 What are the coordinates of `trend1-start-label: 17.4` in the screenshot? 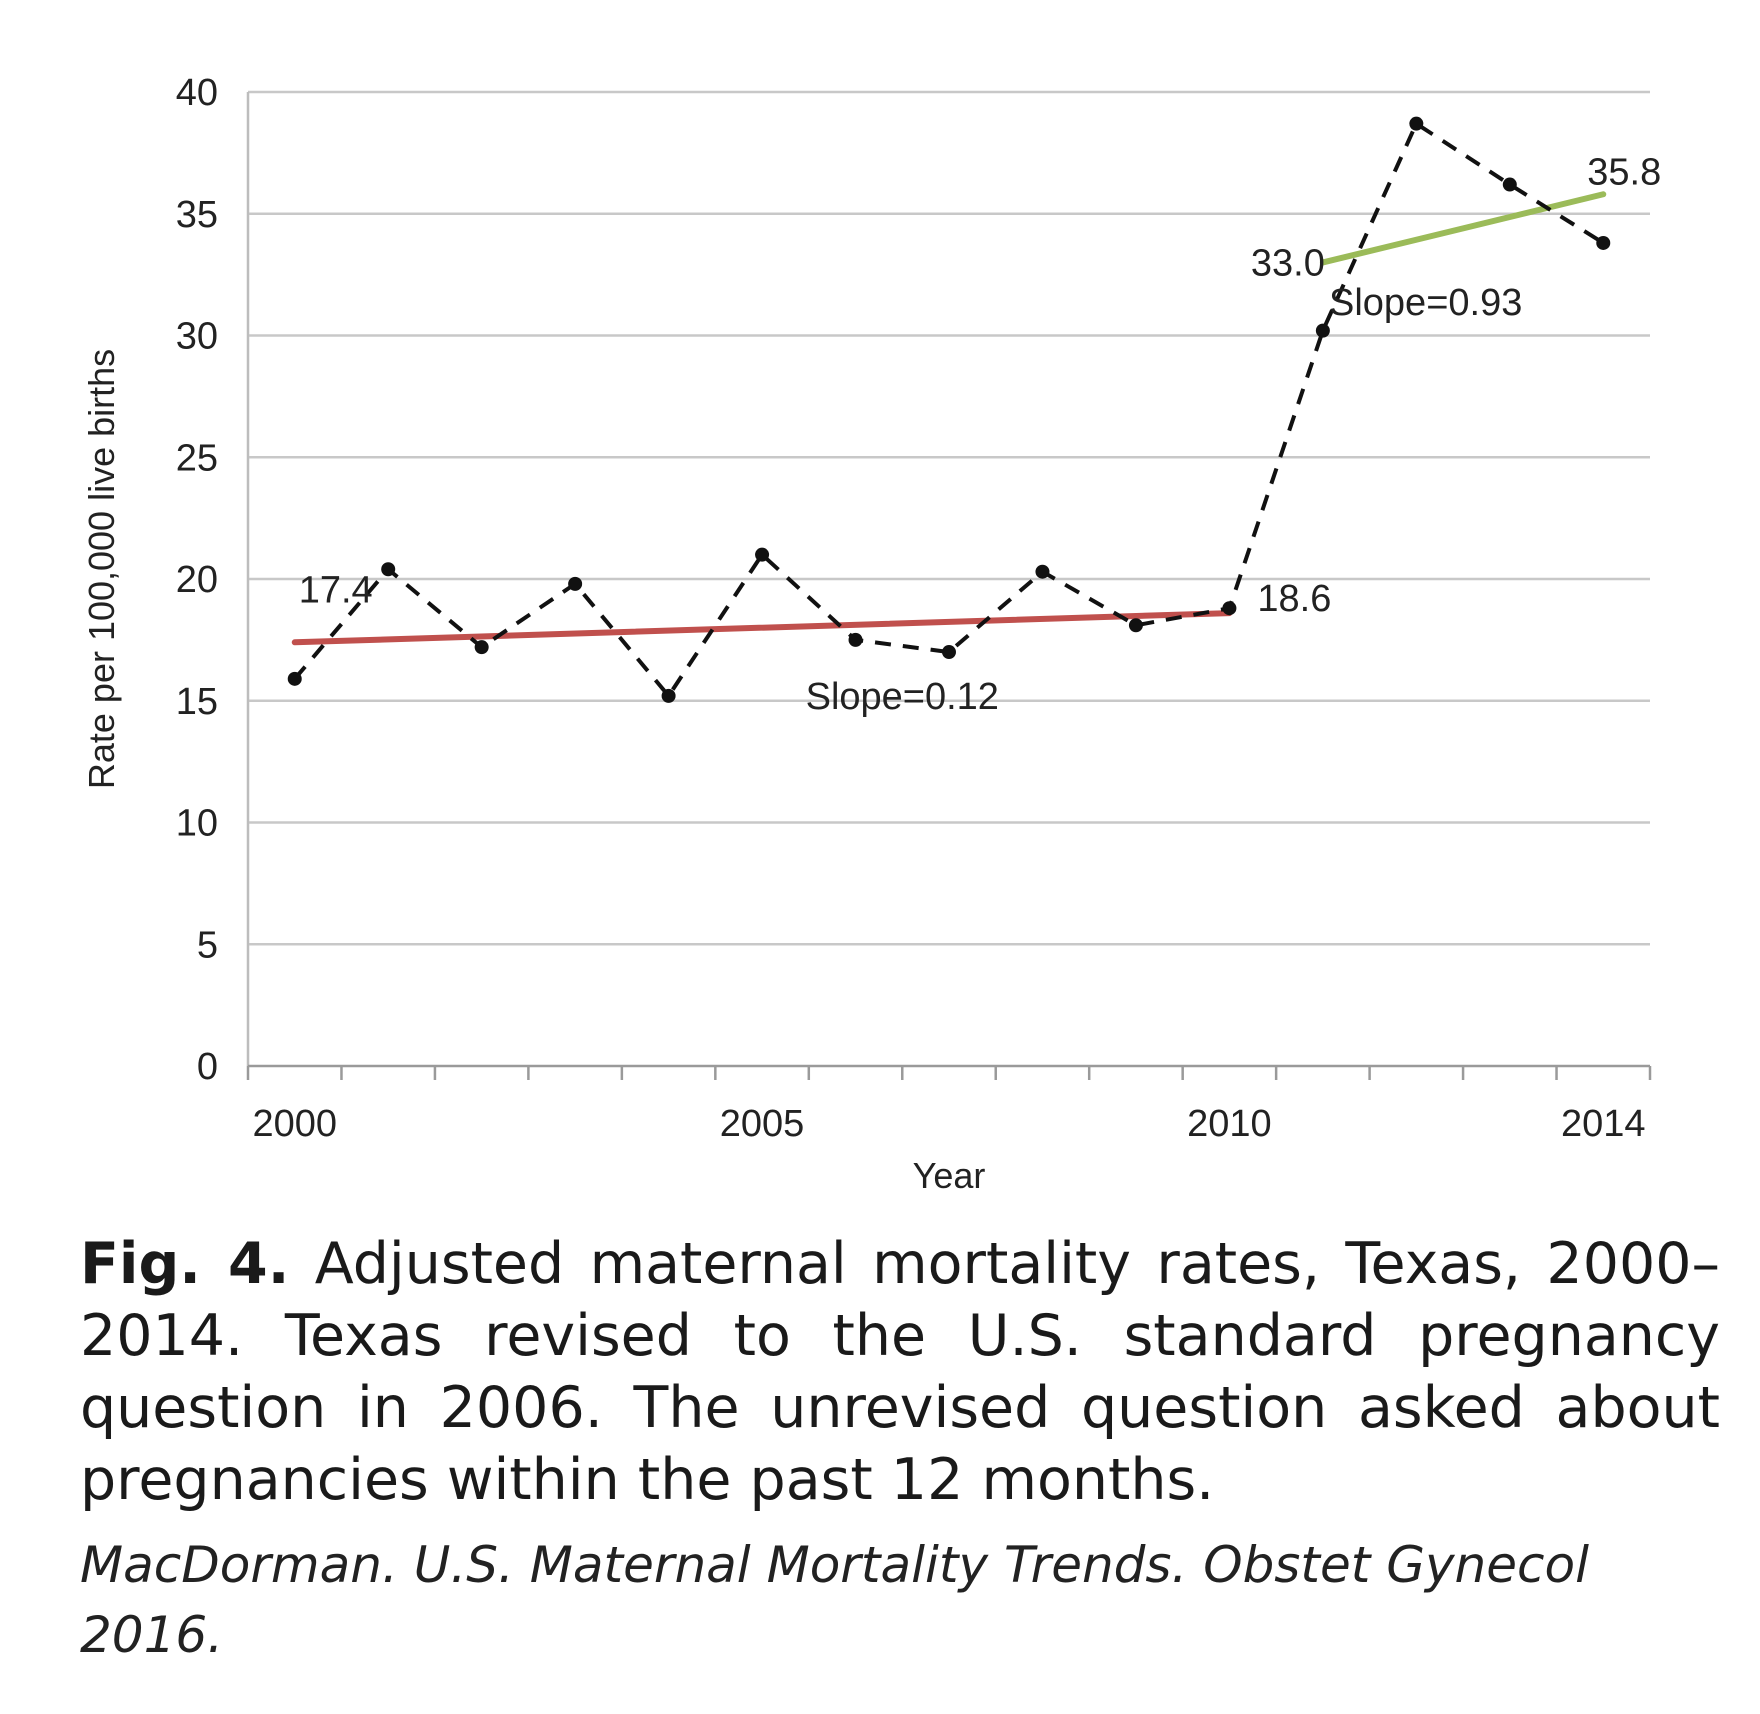 It's located at (336, 590).